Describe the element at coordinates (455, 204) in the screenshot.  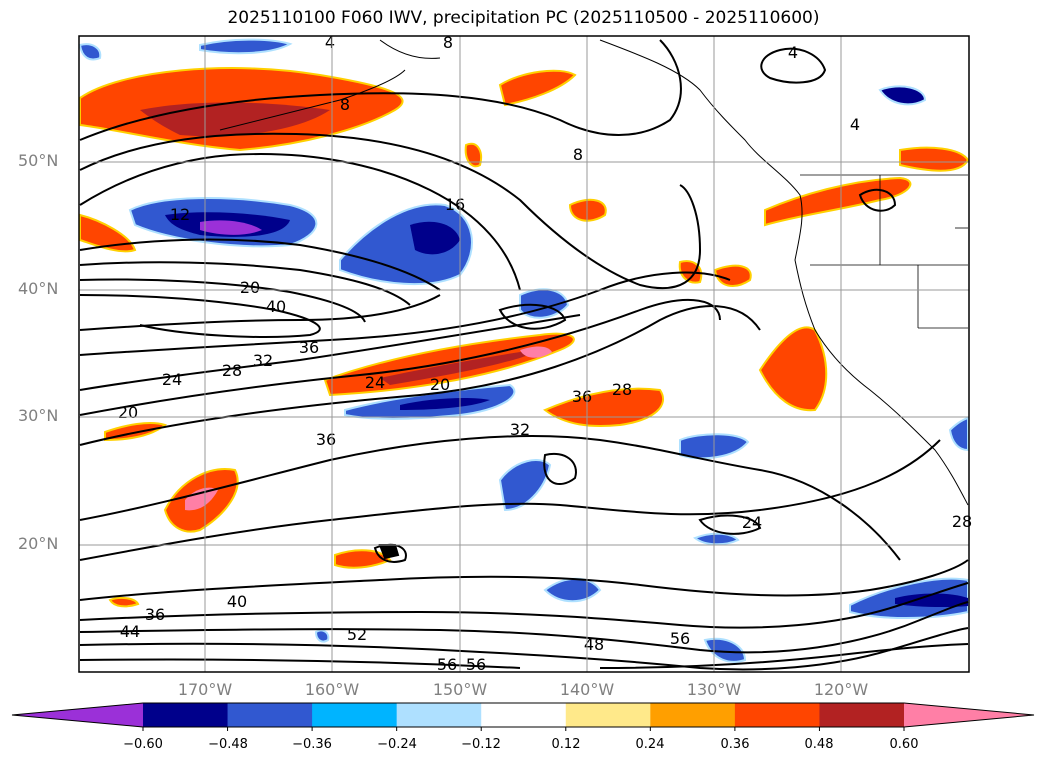
I see `contour-label: 16` at that location.